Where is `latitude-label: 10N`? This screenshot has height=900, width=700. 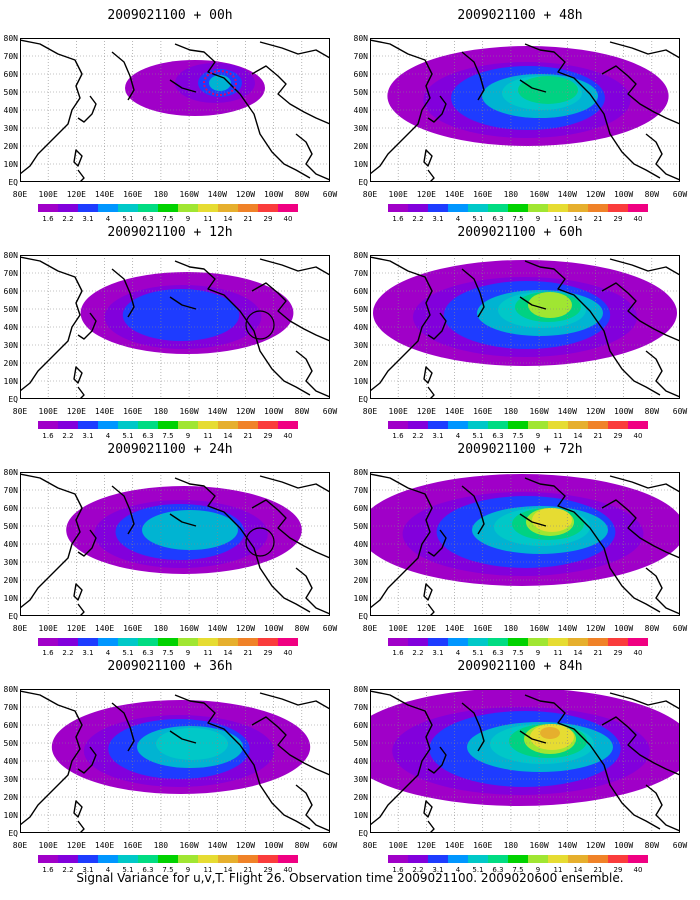
latitude-label: 10N is located at coordinates (10, 381).